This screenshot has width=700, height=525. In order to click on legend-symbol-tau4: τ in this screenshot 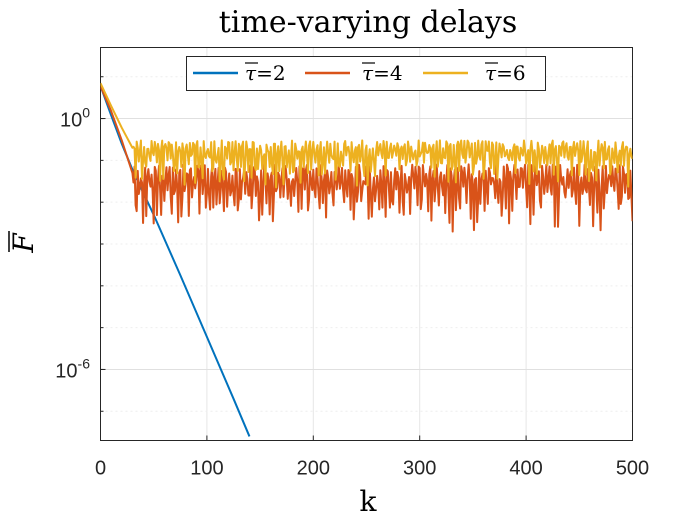, I will do `click(368, 73)`.